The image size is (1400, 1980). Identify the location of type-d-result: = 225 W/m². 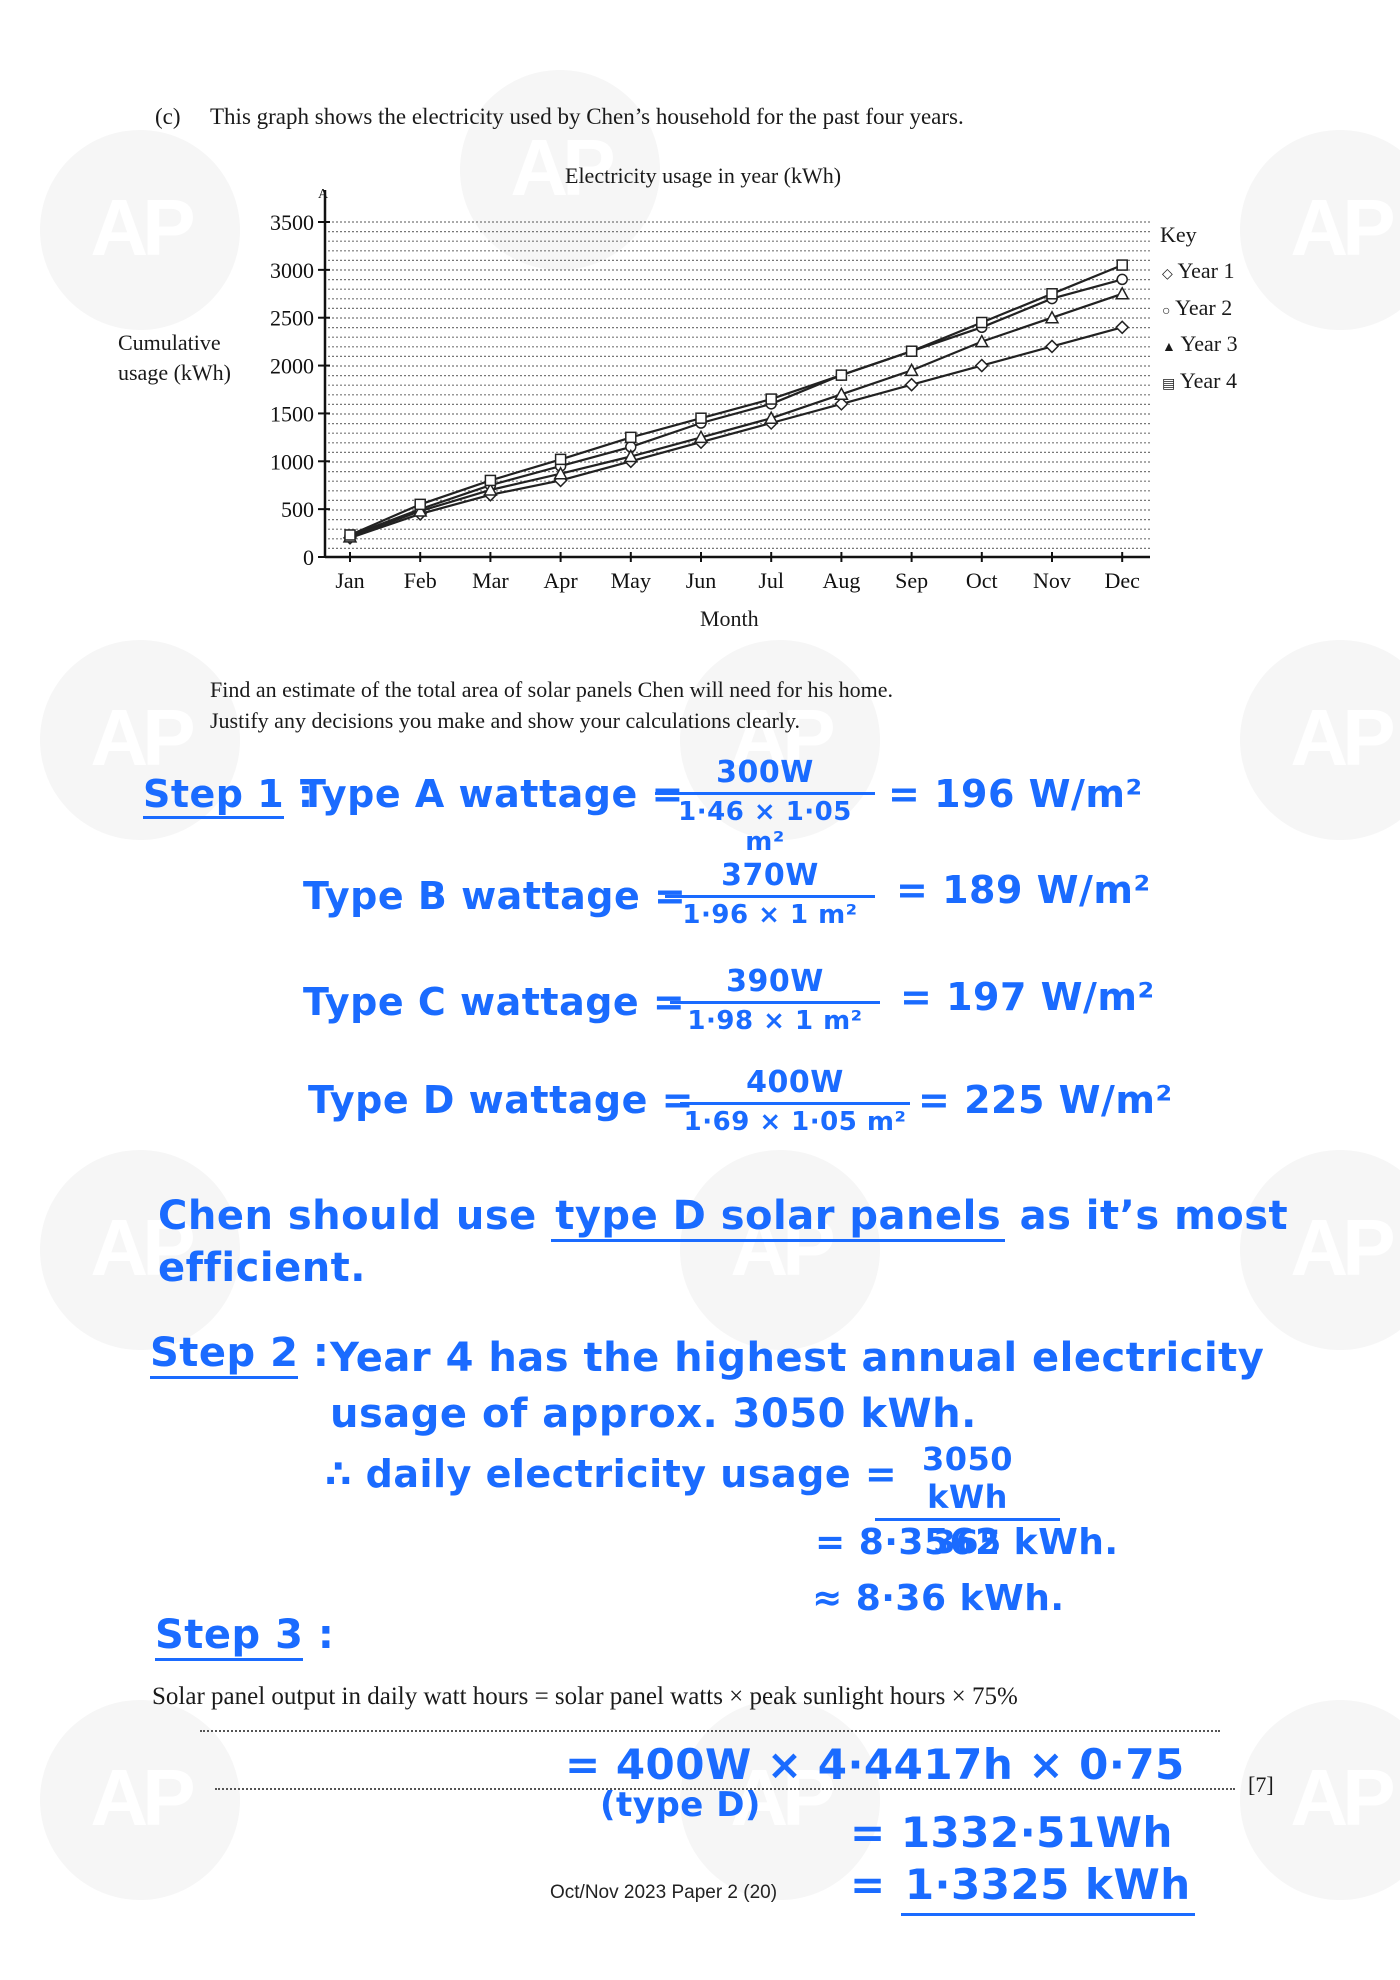
(1045, 1100).